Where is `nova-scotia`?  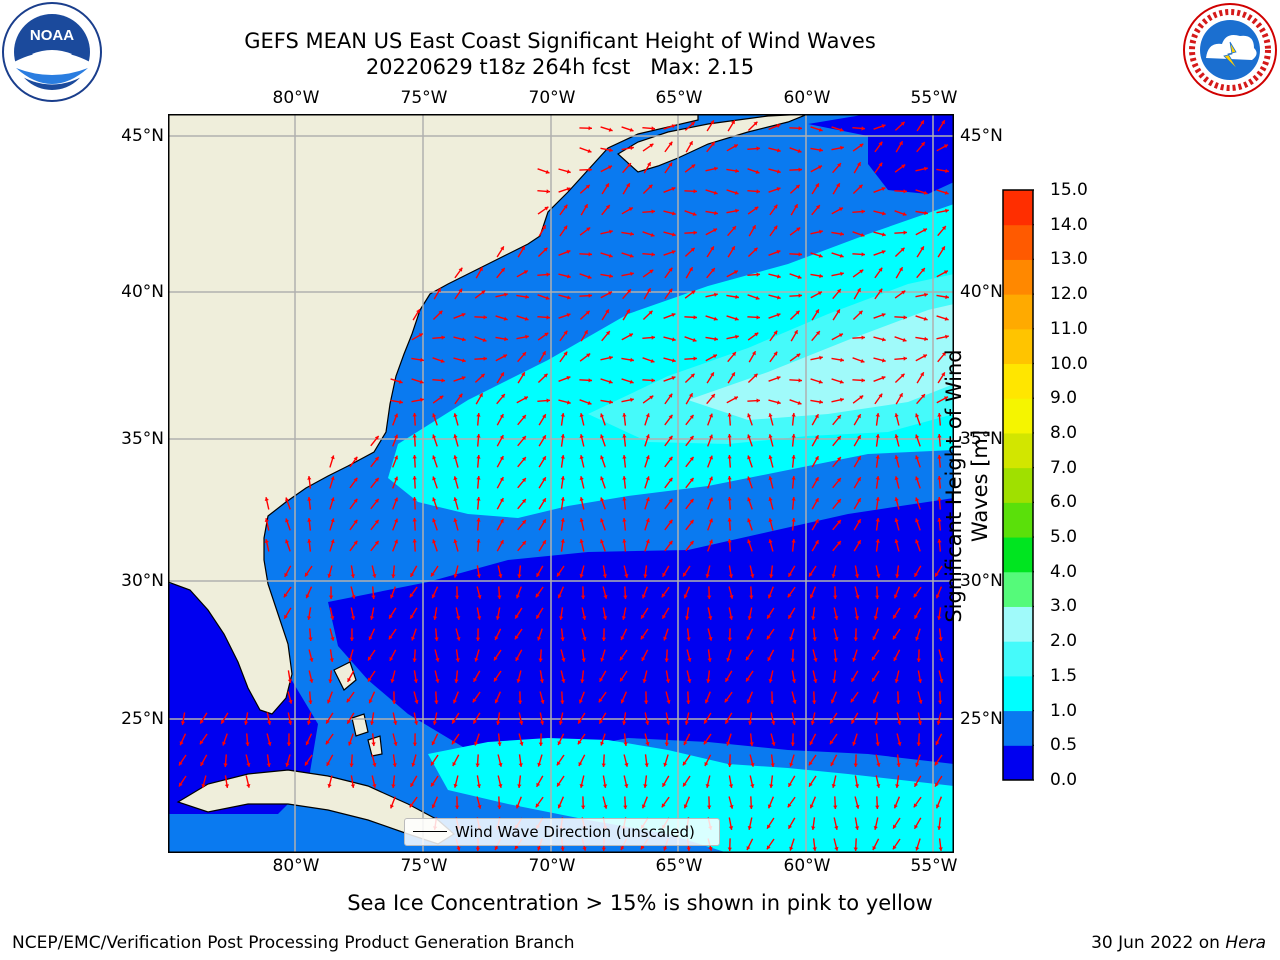
nova-scotia is located at coordinates (712, 143).